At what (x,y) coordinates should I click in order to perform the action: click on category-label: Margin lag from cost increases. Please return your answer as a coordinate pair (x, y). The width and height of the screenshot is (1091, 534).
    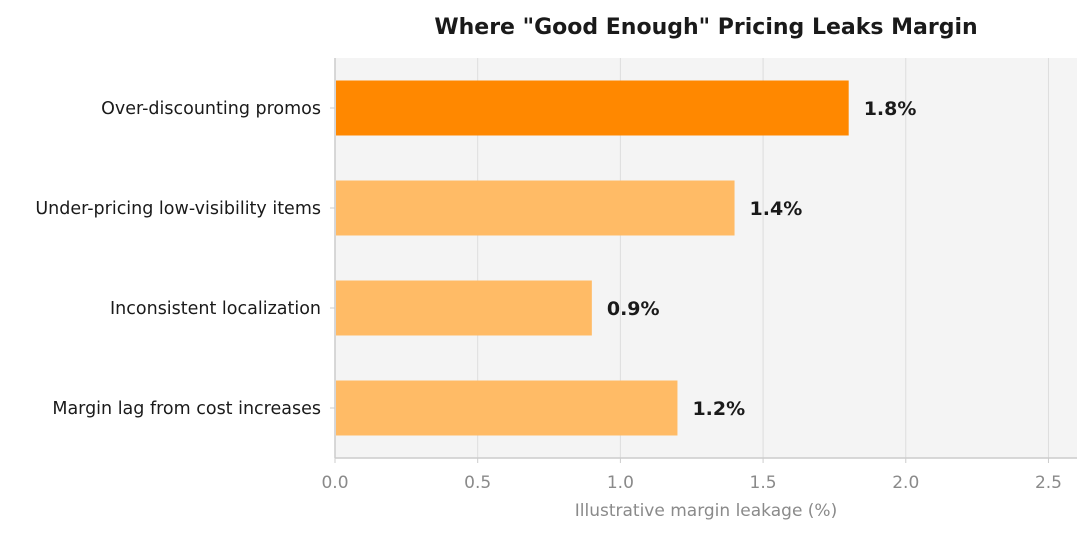
    Looking at the image, I should click on (186, 409).